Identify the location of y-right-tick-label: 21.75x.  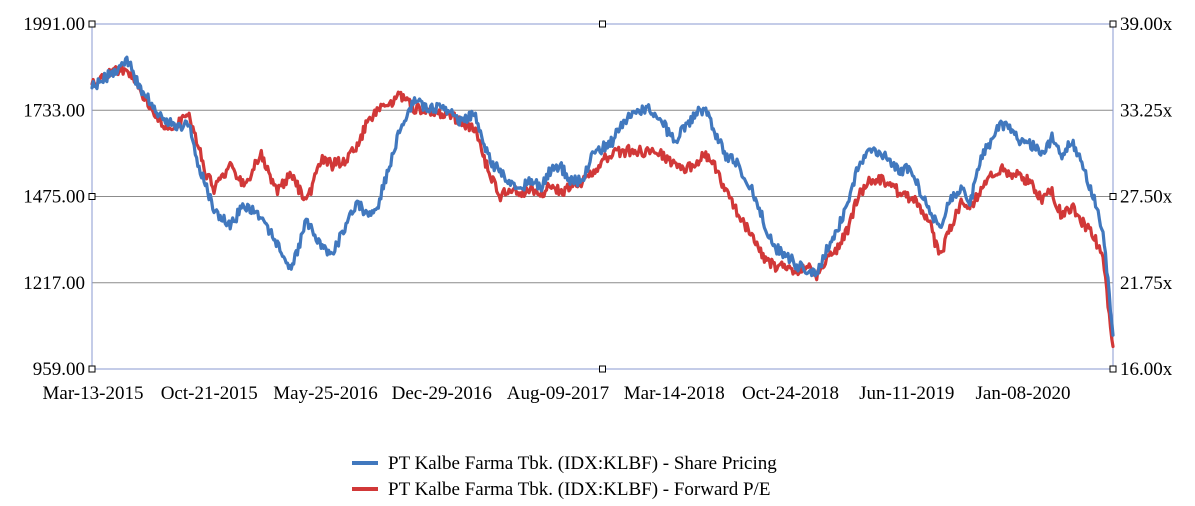
(1146, 283).